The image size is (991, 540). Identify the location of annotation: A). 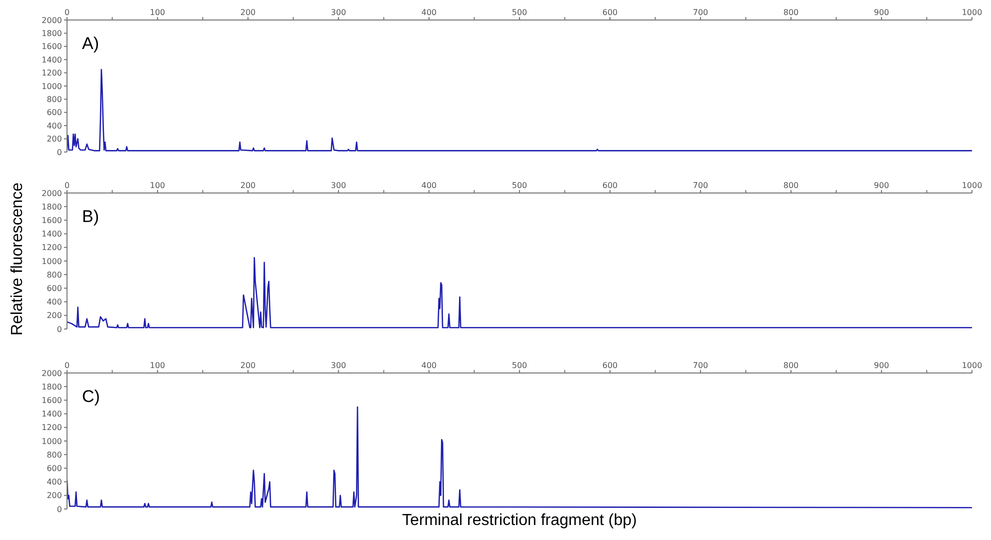
(90, 44).